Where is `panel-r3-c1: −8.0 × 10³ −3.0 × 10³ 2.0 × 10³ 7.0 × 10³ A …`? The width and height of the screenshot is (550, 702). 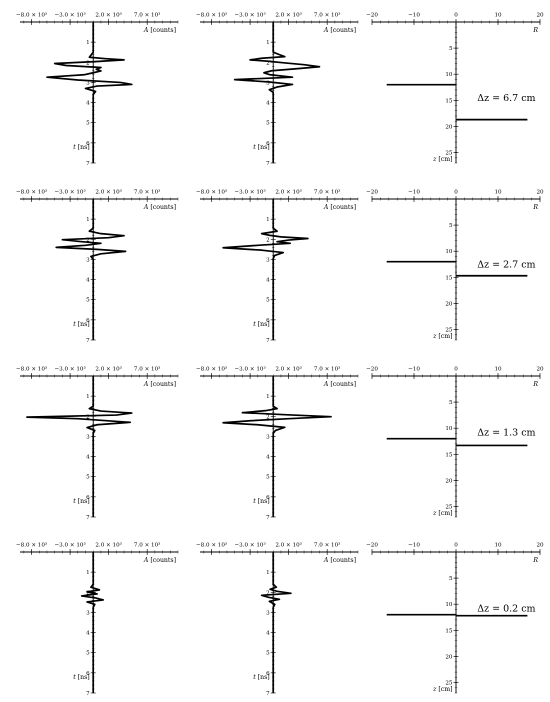
panel-r3-c1: −8.0 × 10³ −3.0 × 10³ 2.0 × 10³ 7.0 × 10³ A … is located at coordinates (97, 443).